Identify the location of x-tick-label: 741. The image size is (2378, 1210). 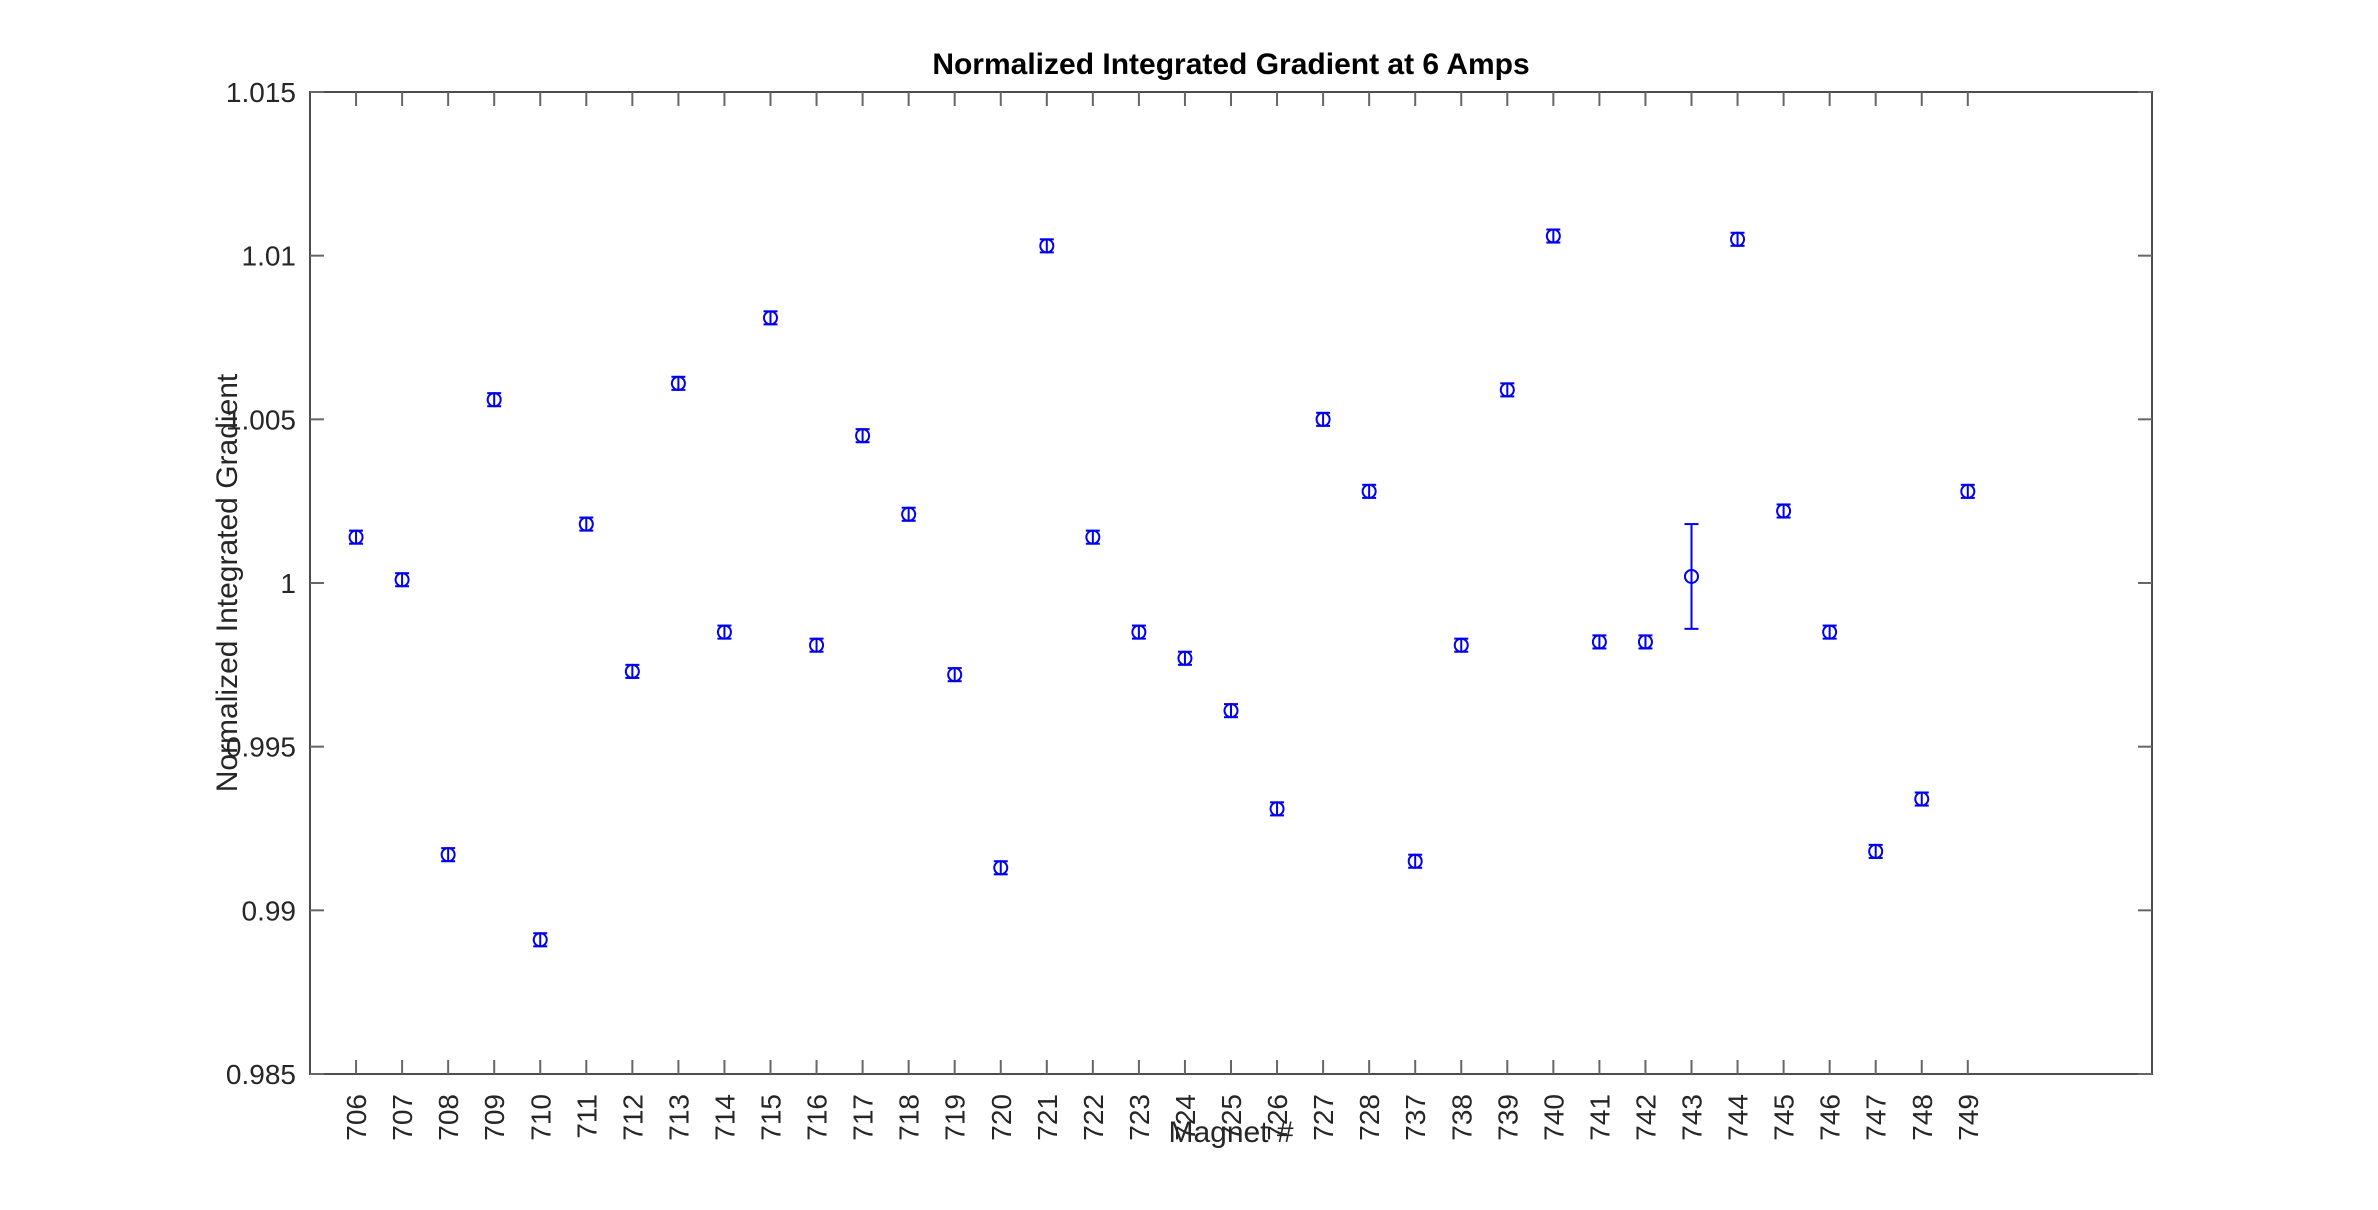
(1599, 1117).